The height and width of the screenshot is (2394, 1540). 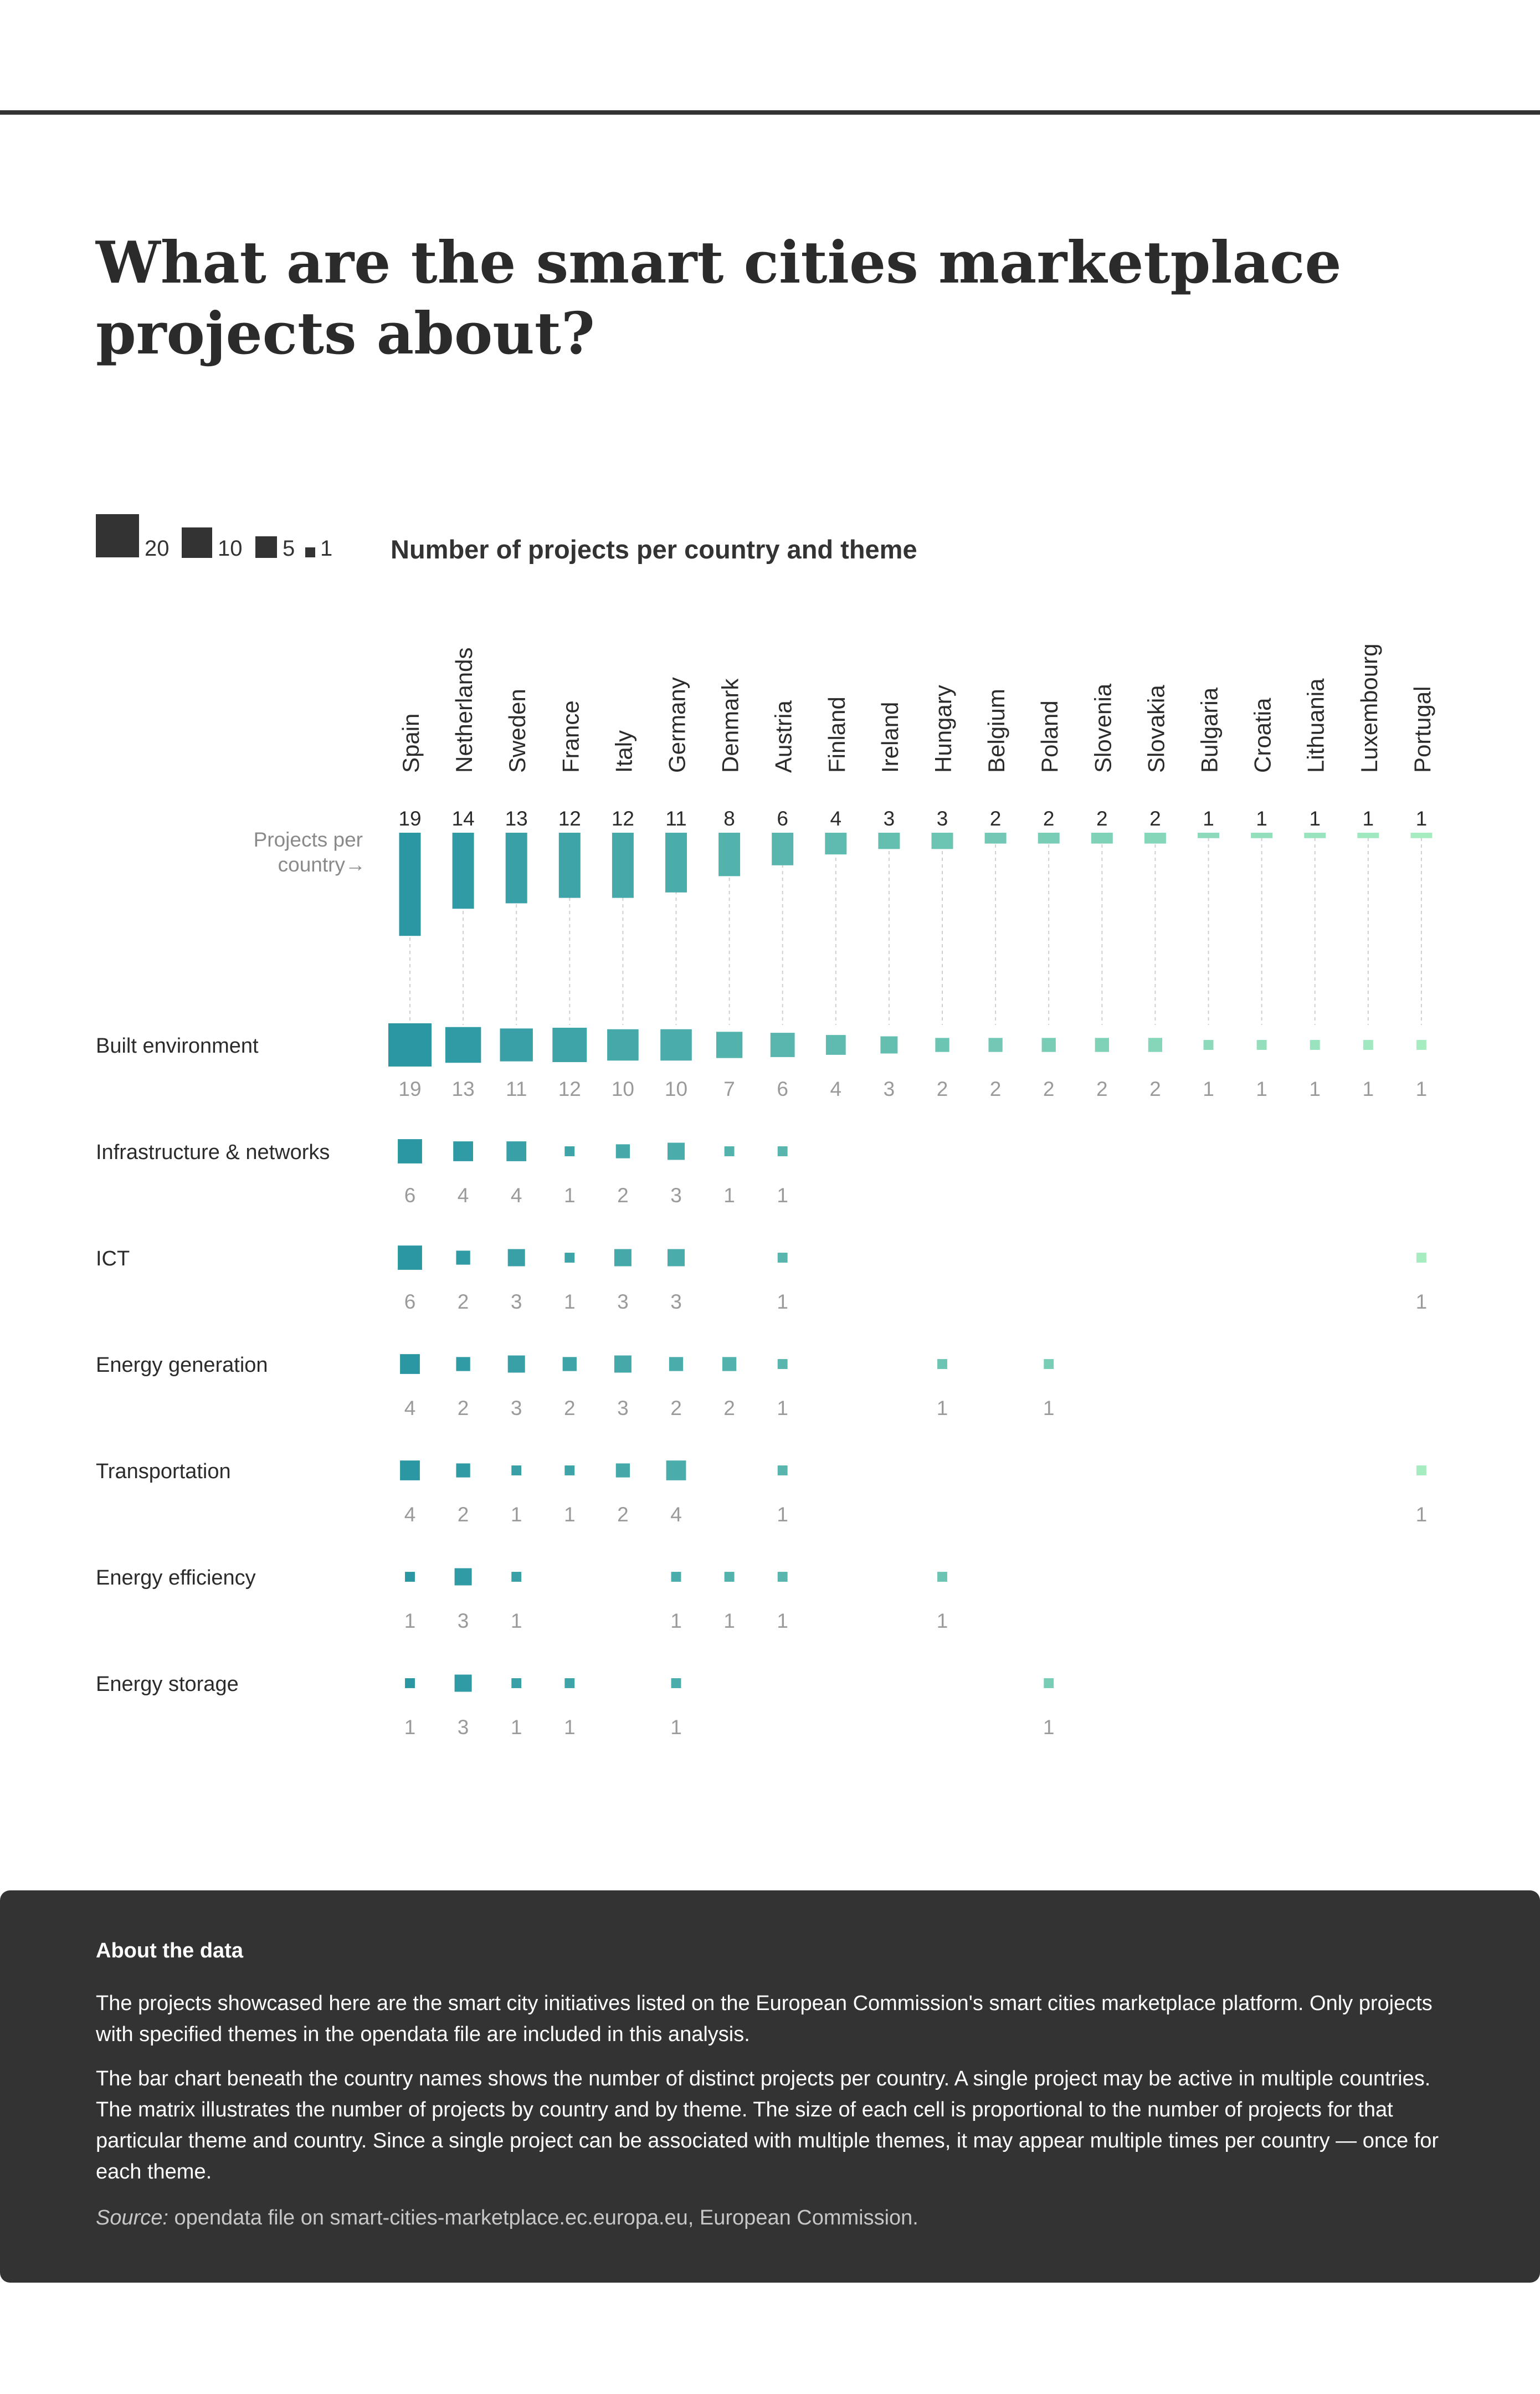 What do you see at coordinates (675, 819) in the screenshot?
I see `projects-count-label: 11` at bounding box center [675, 819].